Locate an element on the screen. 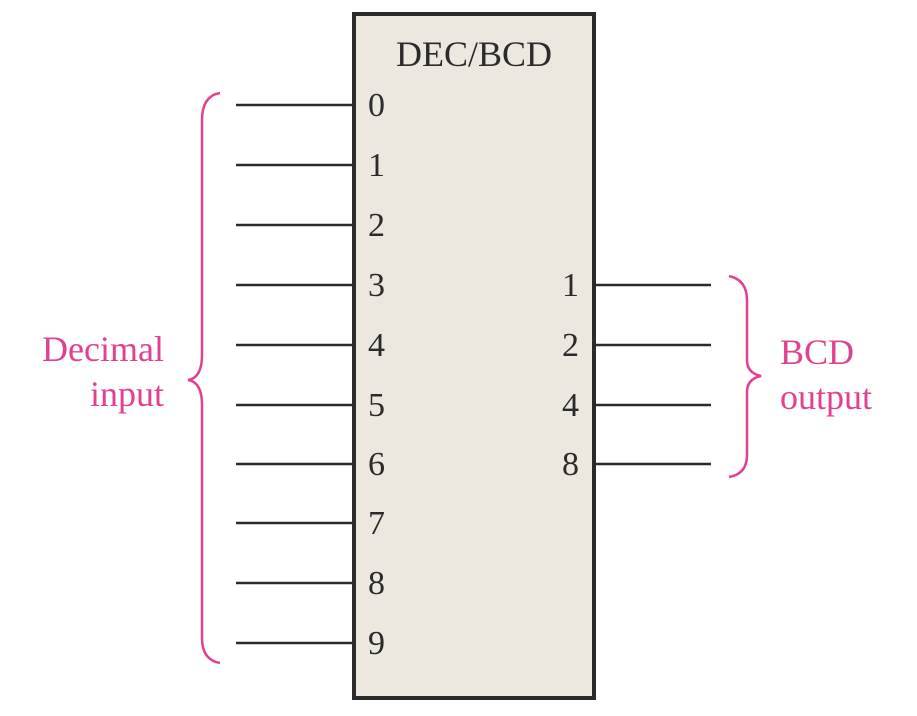  left-brace is located at coordinates (204, 378).